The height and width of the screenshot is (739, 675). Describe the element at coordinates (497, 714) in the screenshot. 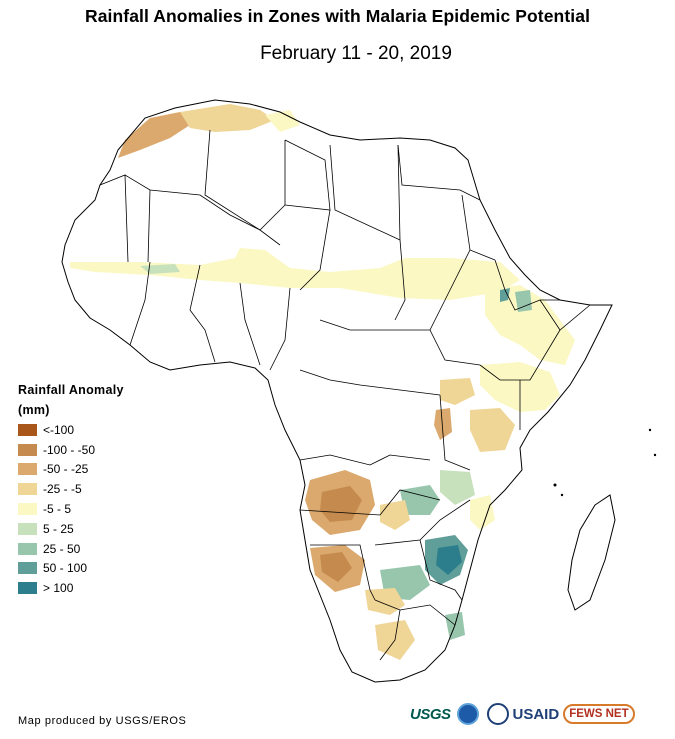

I see `usaid-seal-icon` at that location.